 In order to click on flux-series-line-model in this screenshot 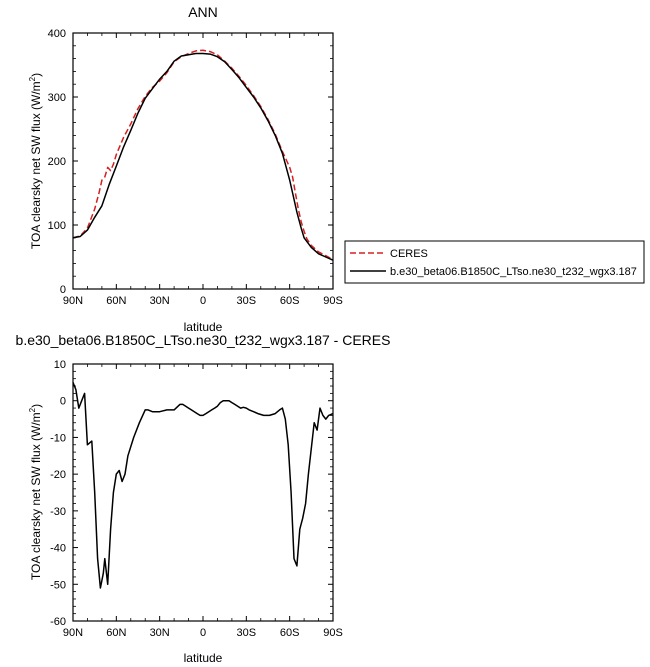, I will do `click(203, 156)`.